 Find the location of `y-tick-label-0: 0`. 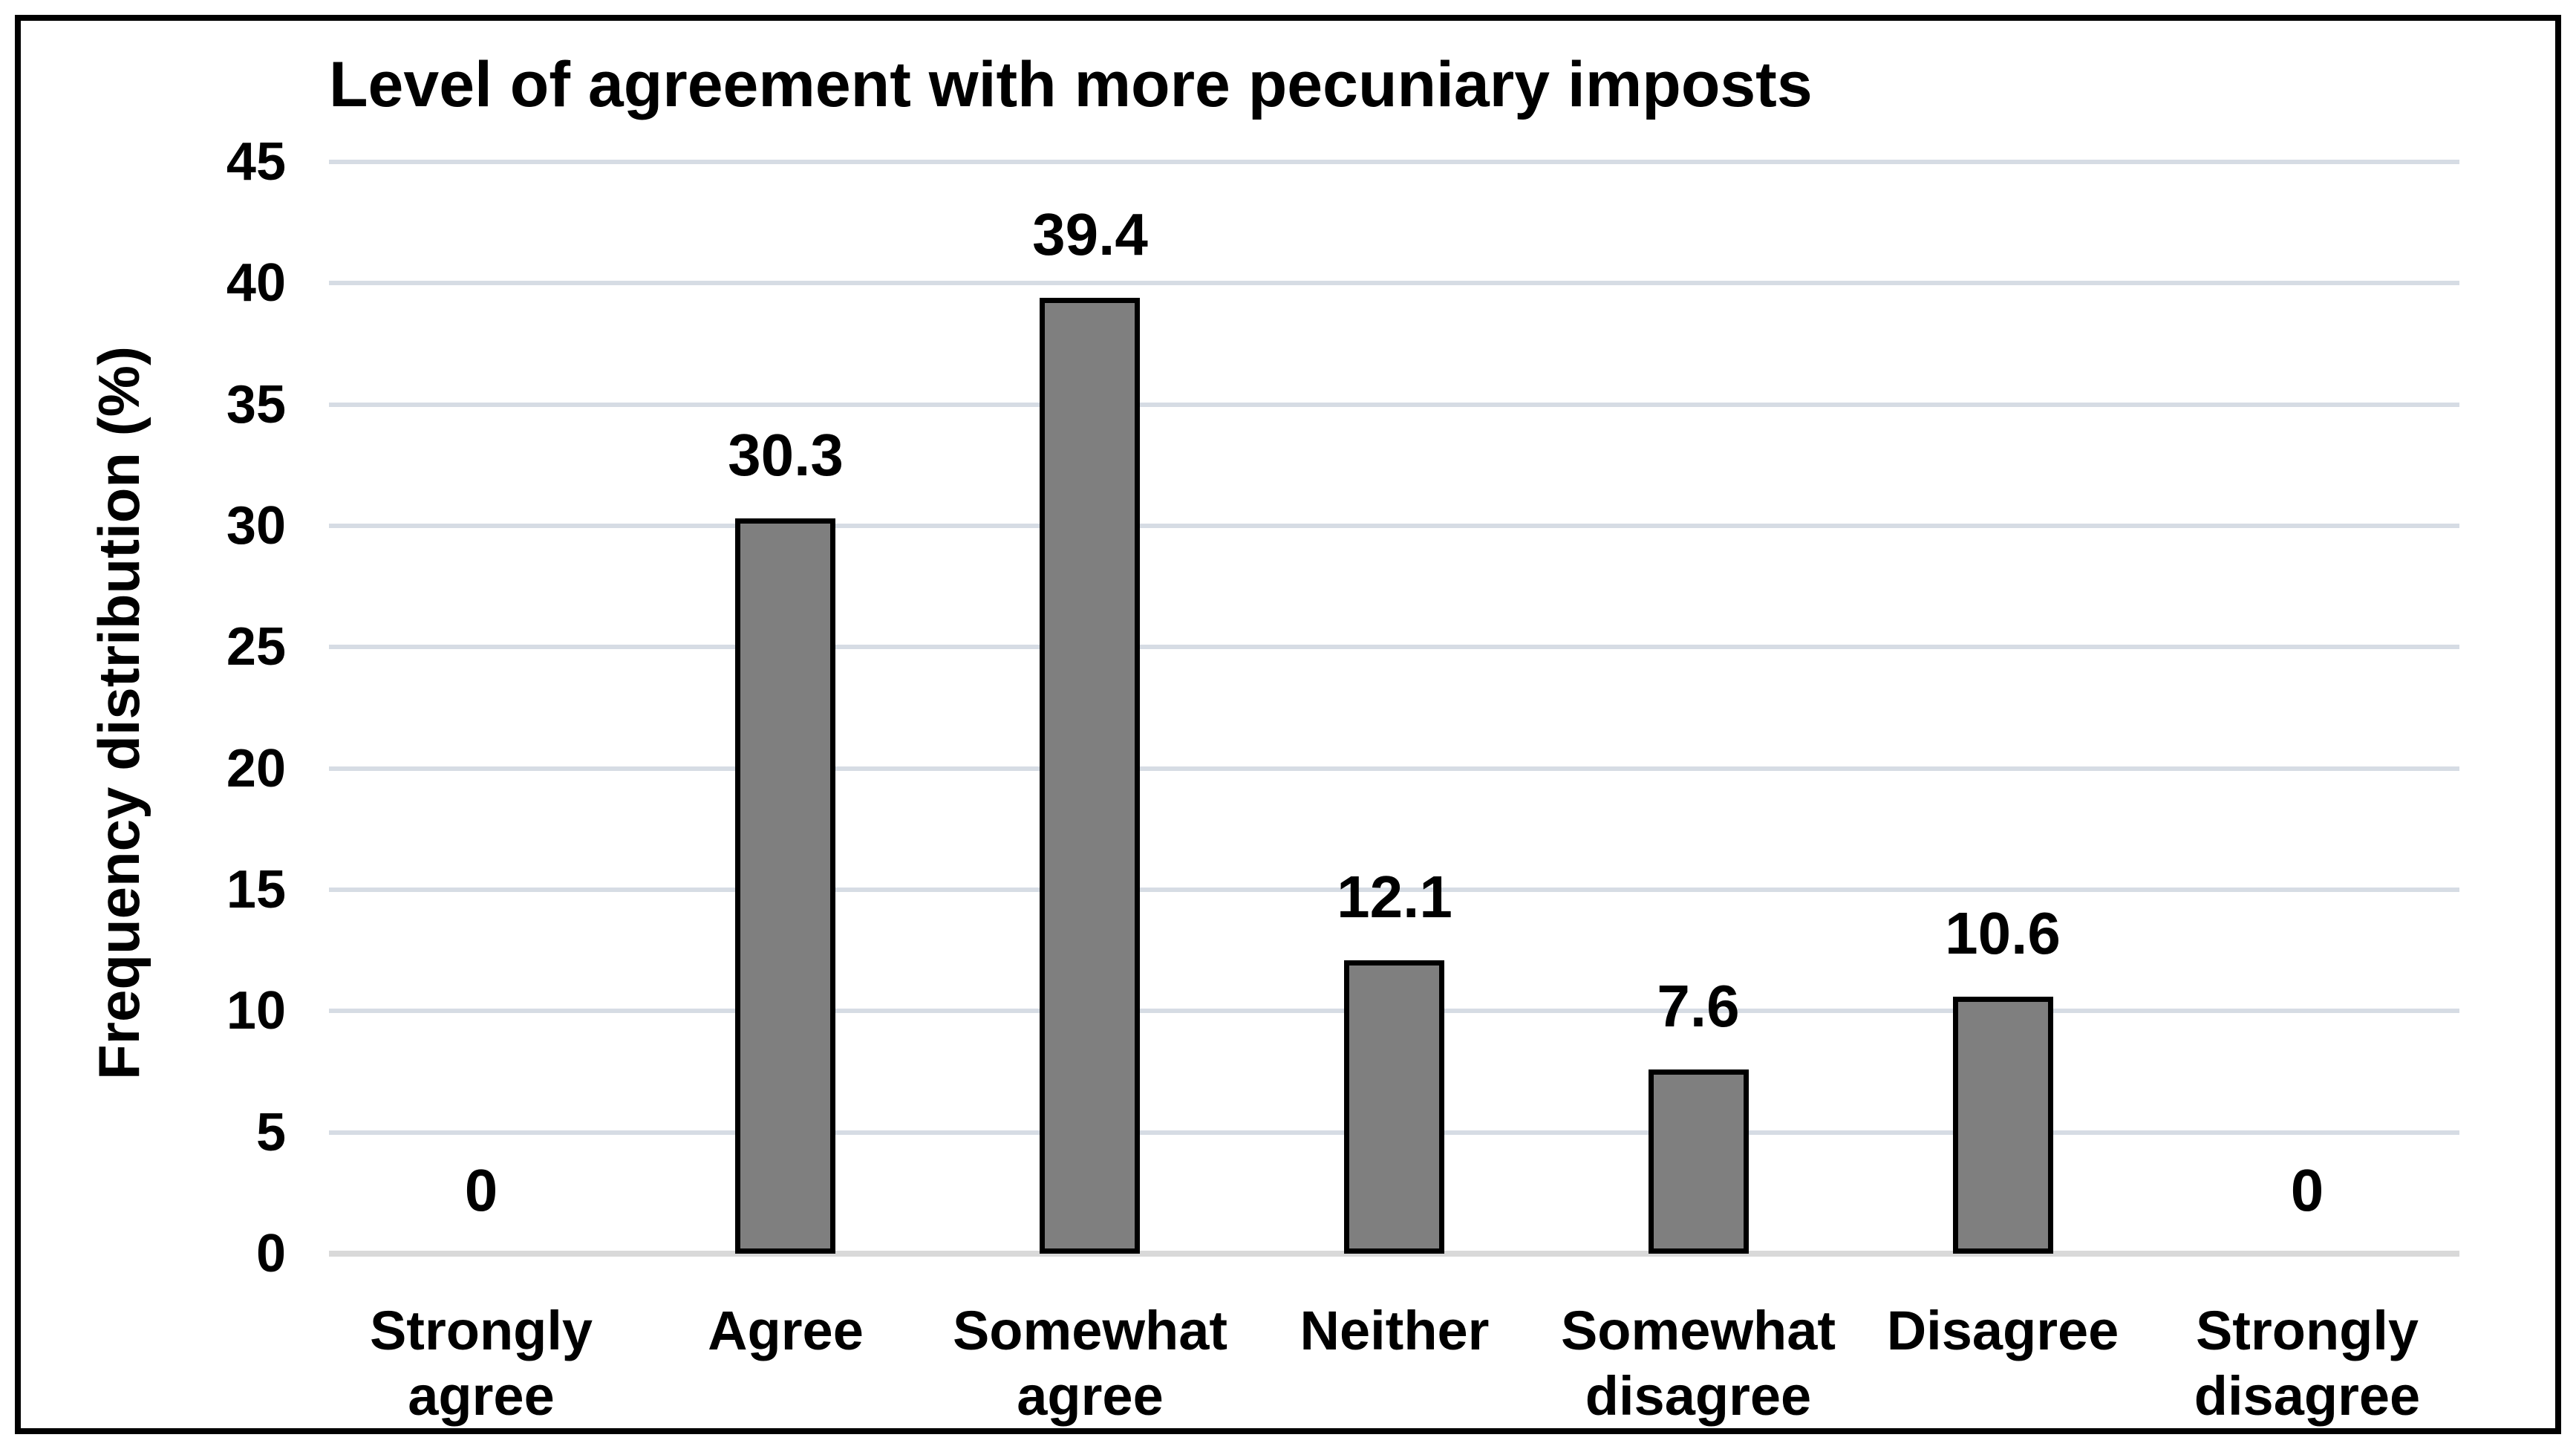

y-tick-label-0: 0 is located at coordinates (270, 1253).